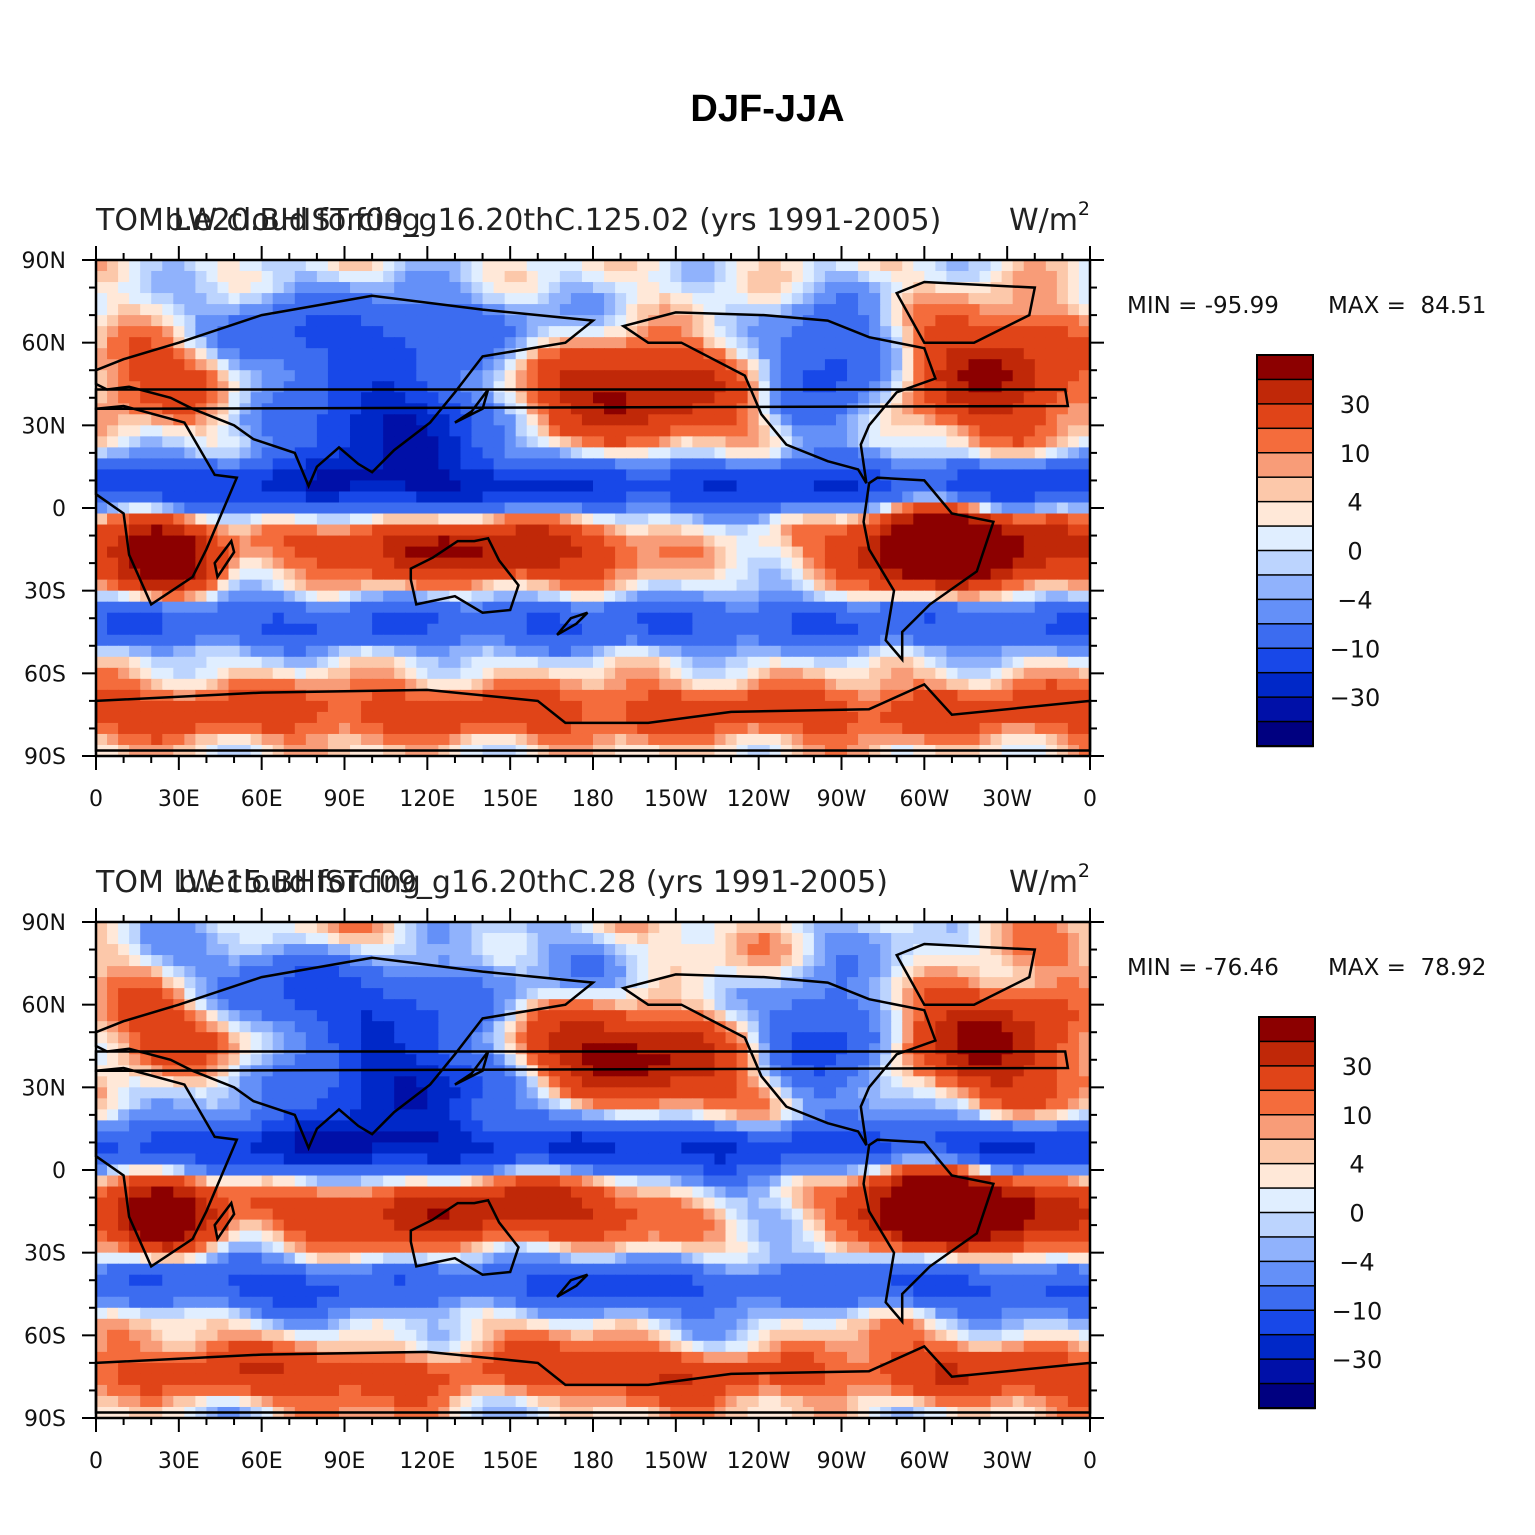 This screenshot has width=1535, height=1535. I want to click on colorbar-segment, so click(1285, 612).